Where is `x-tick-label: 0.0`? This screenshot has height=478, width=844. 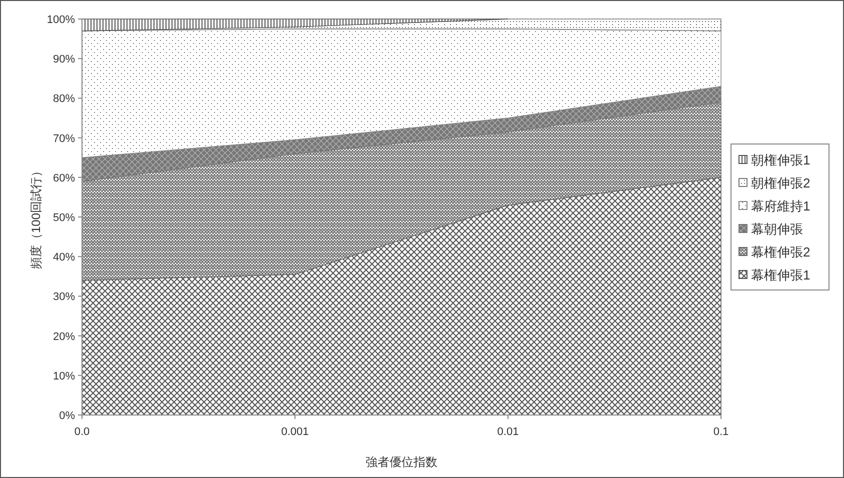 x-tick-label: 0.0 is located at coordinates (82, 432).